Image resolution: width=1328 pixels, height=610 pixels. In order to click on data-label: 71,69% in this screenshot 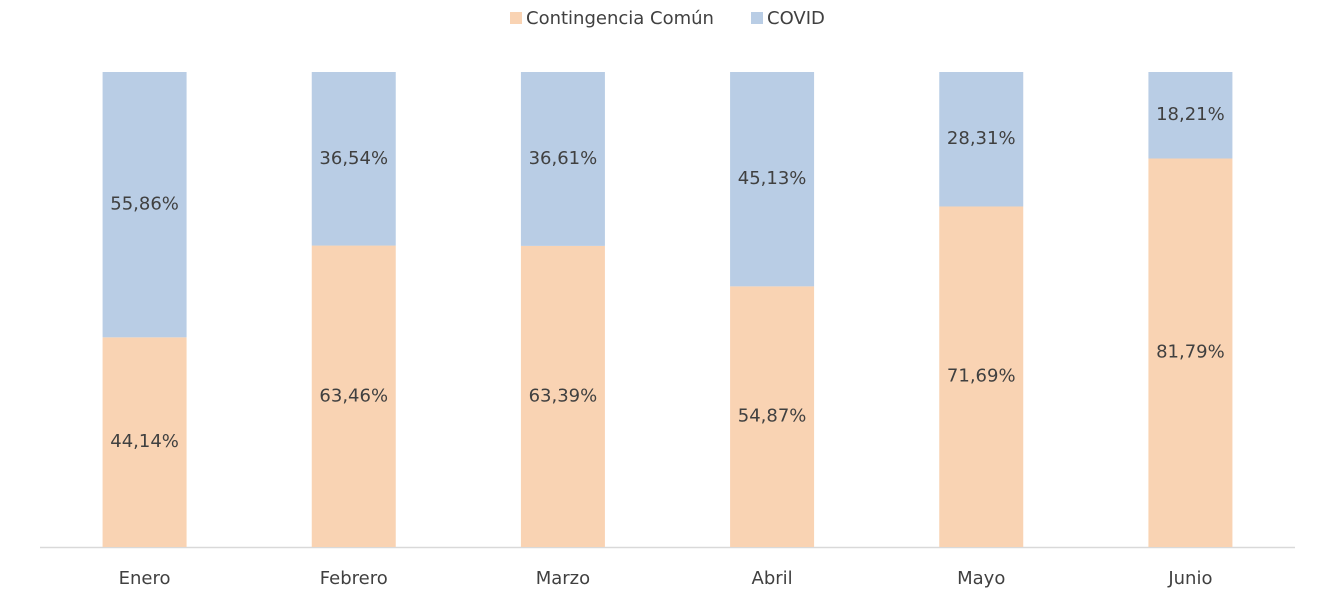, I will do `click(981, 376)`.